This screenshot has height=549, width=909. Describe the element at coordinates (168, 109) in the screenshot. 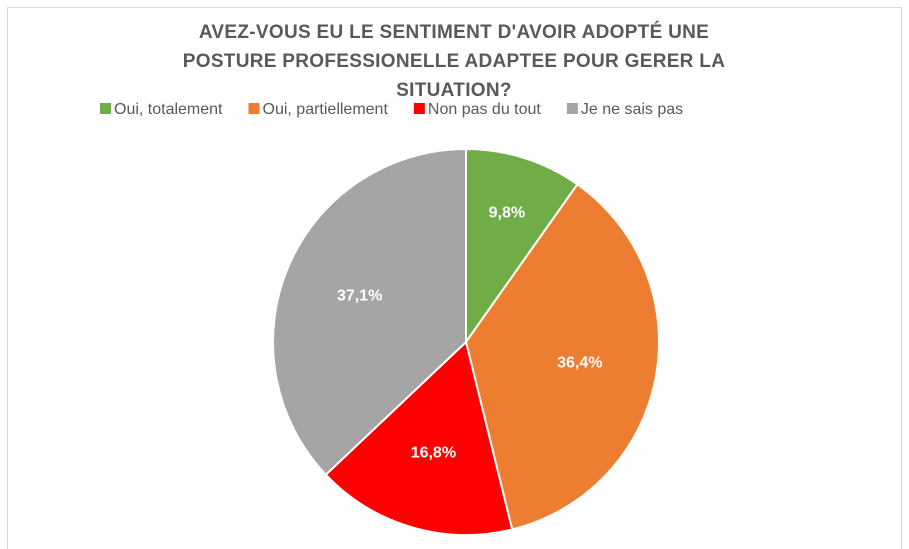

I see `legend-label: Oui, totalement` at that location.